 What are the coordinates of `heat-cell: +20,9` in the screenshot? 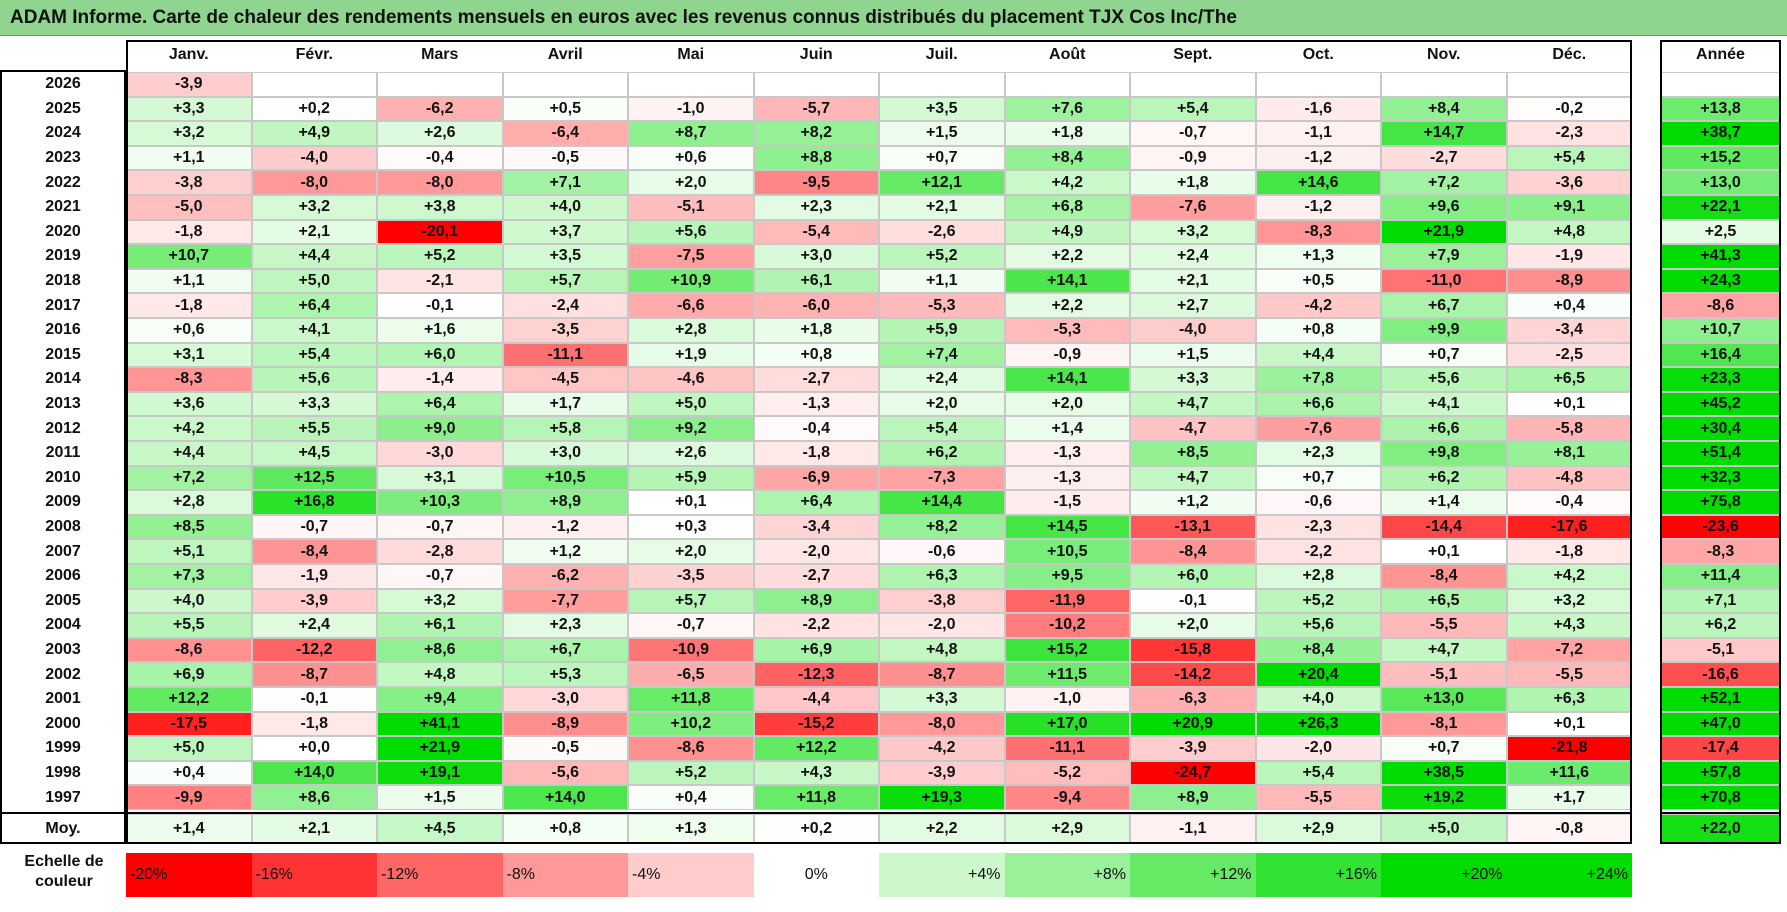 It's located at (1193, 724).